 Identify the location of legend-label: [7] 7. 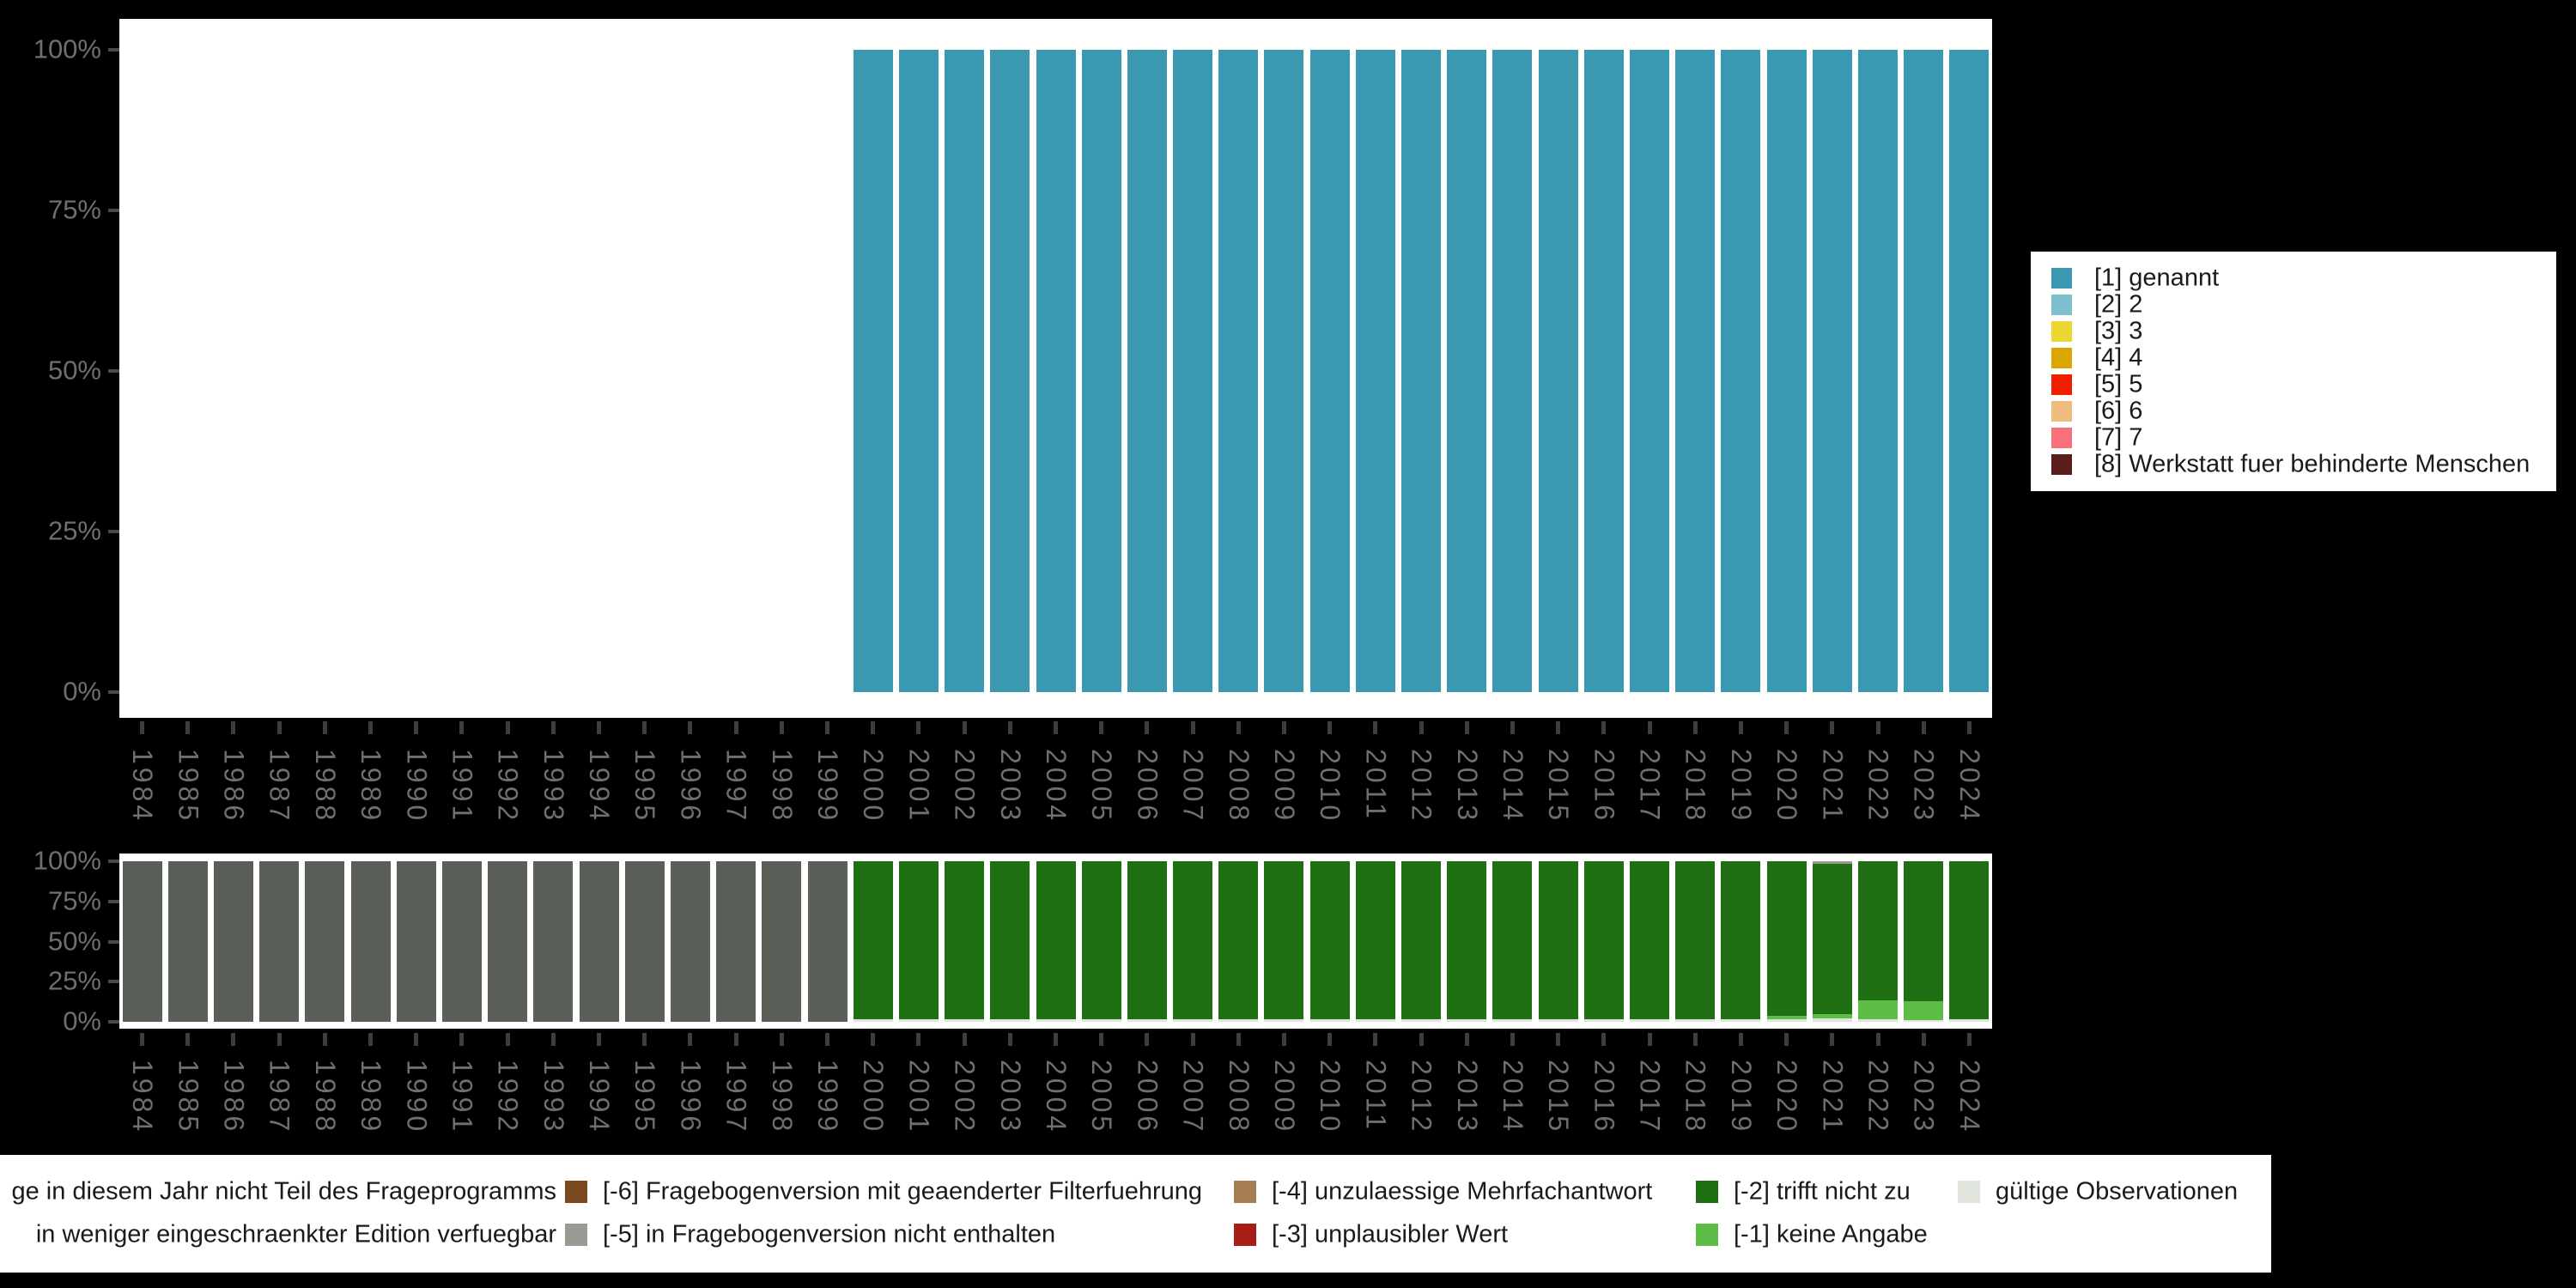
(2119, 438).